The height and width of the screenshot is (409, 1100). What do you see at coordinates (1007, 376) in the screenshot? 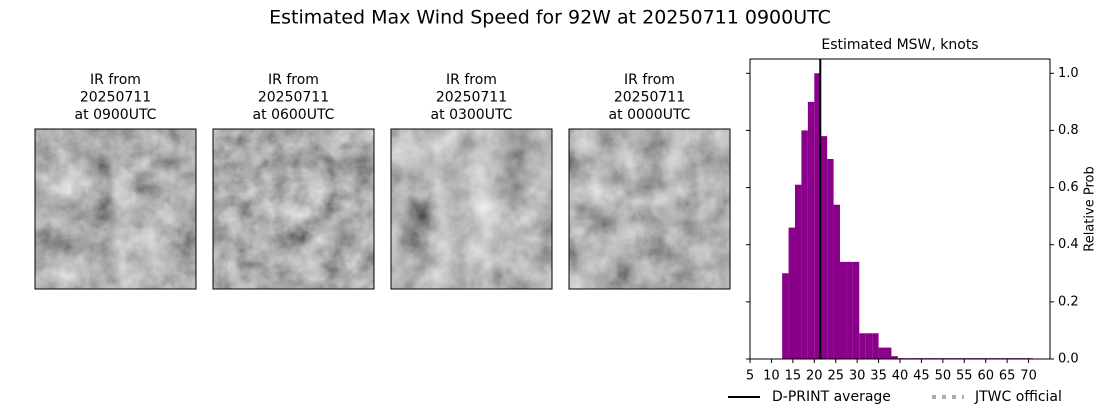
I see `x-tick-label: 65` at bounding box center [1007, 376].